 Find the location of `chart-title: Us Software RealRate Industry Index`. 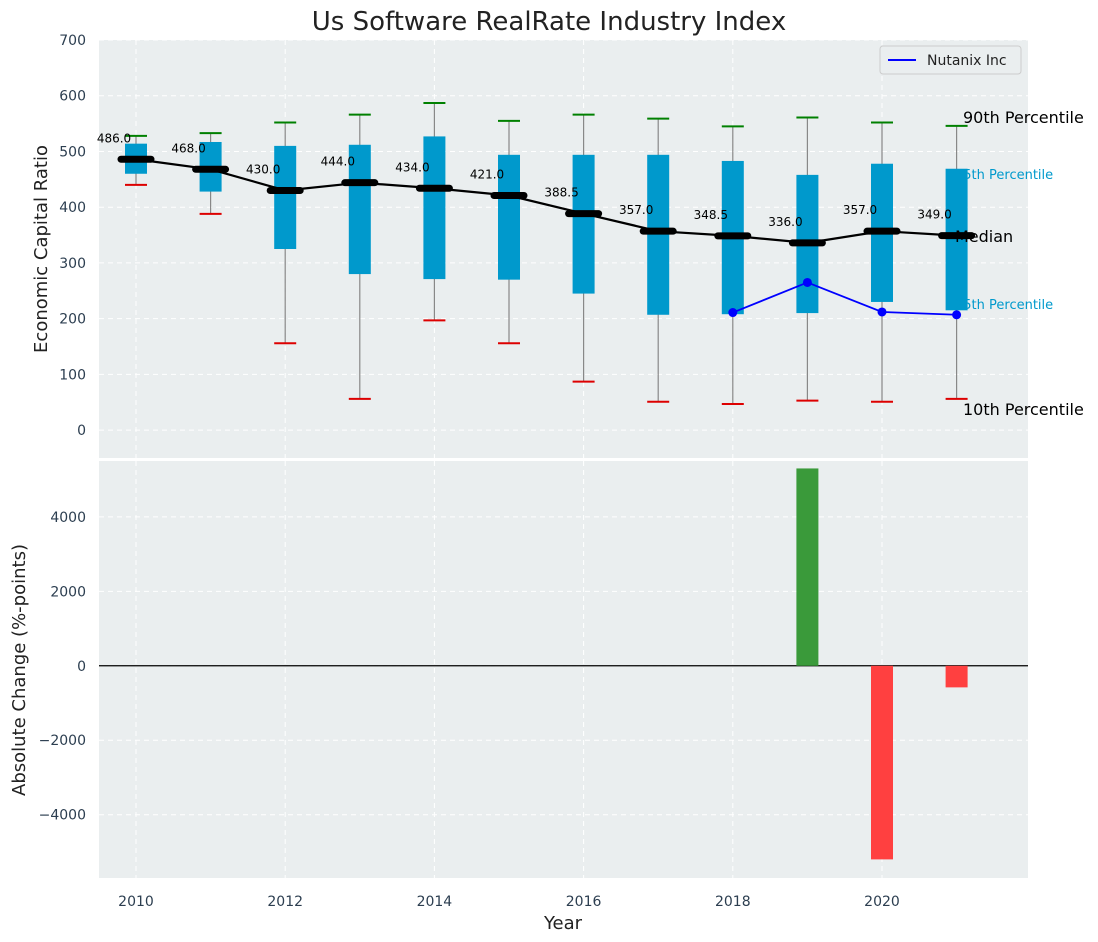

chart-title: Us Software RealRate Industry Index is located at coordinates (549, 22).